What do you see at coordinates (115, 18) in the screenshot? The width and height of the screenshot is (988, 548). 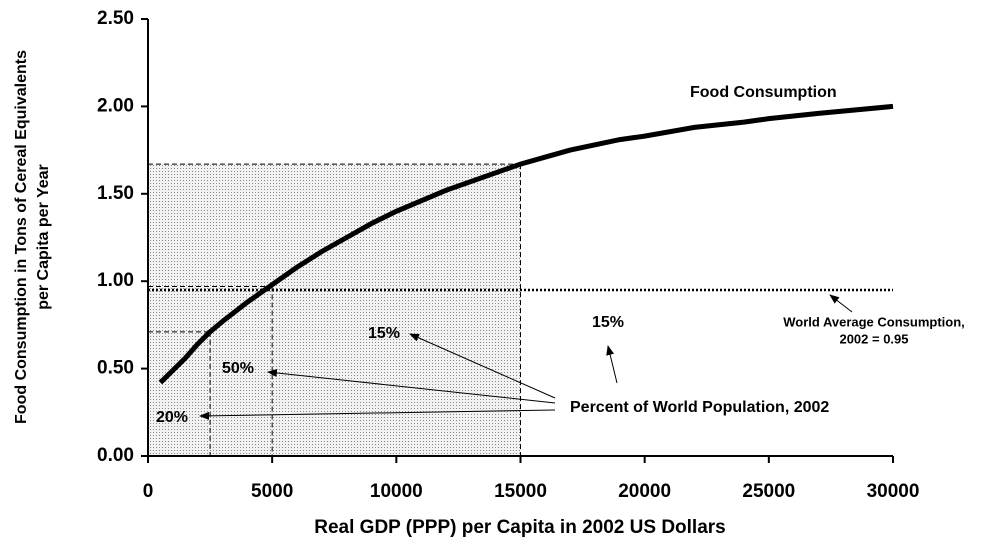 I see `y-tick-label: 2.50` at bounding box center [115, 18].